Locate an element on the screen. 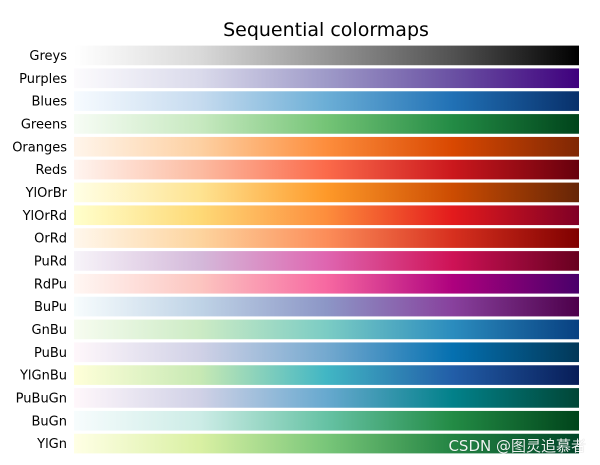 The height and width of the screenshot is (465, 600). colormap-label-orrd: OrRd is located at coordinates (50, 239).